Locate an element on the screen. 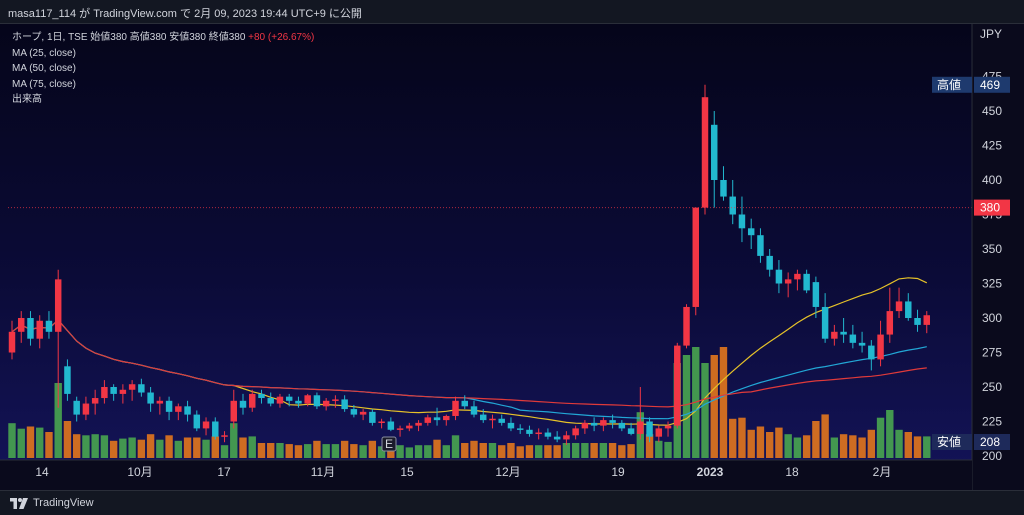 This screenshot has height=515, width=1024. price-axis is located at coordinates (998, 257).